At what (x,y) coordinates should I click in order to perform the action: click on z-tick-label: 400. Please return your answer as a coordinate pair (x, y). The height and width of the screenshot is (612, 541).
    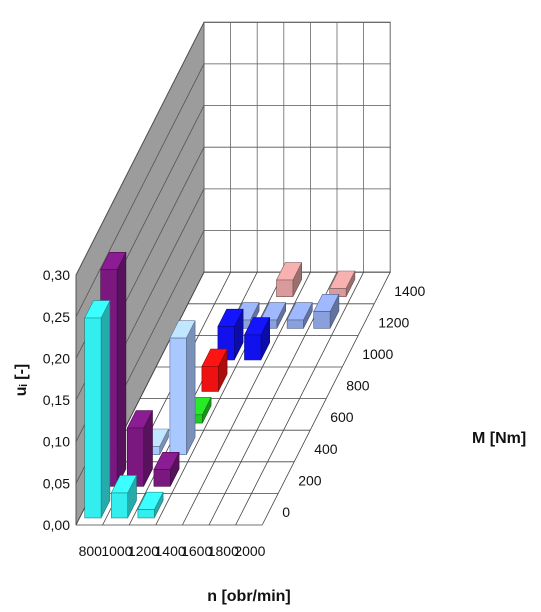
    Looking at the image, I should click on (326, 449).